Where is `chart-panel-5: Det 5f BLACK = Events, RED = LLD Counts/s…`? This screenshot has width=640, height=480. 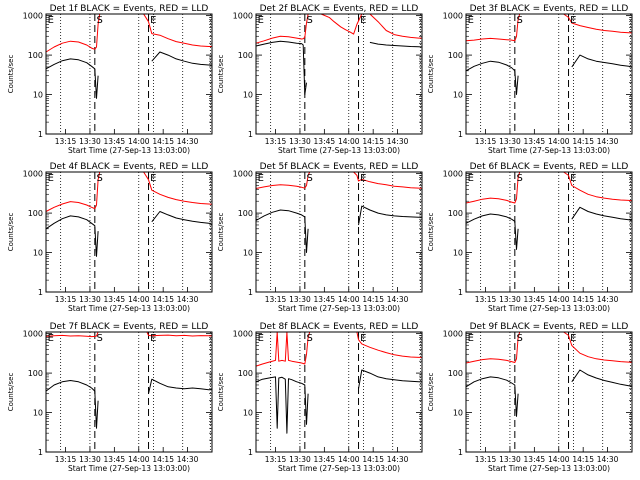 chart-panel-5: Det 5f BLACK = Events, RED = LLD Counts/s… is located at coordinates (320, 237).